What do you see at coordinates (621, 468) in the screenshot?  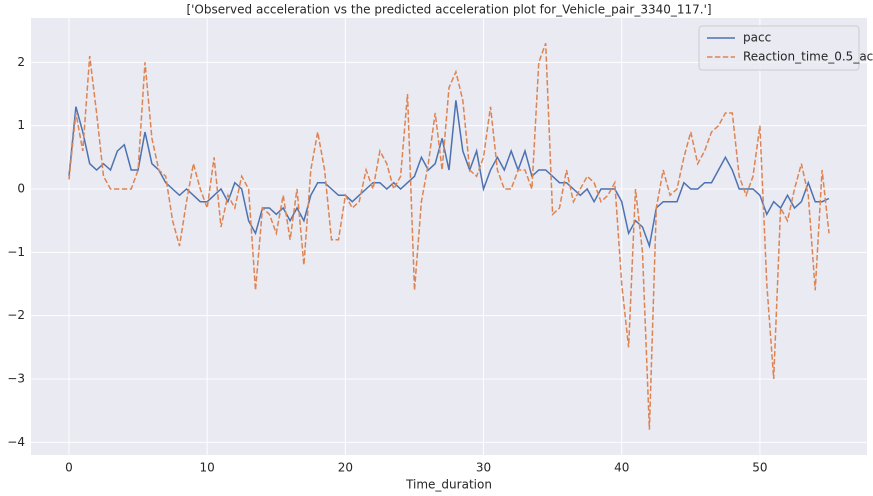 I see `x-tick-label: 40` at bounding box center [621, 468].